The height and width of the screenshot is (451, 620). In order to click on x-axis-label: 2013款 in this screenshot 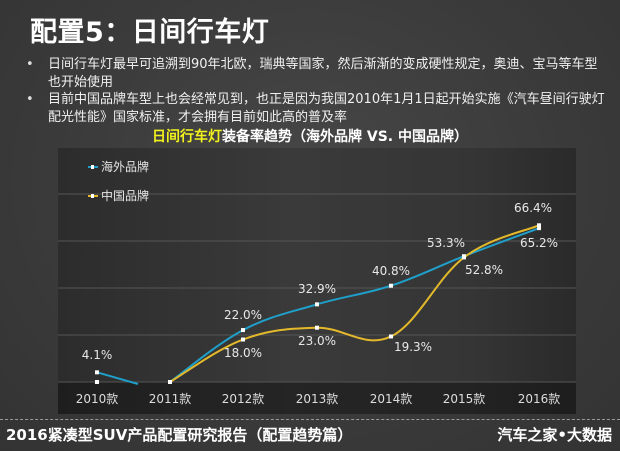, I will do `click(317, 399)`.